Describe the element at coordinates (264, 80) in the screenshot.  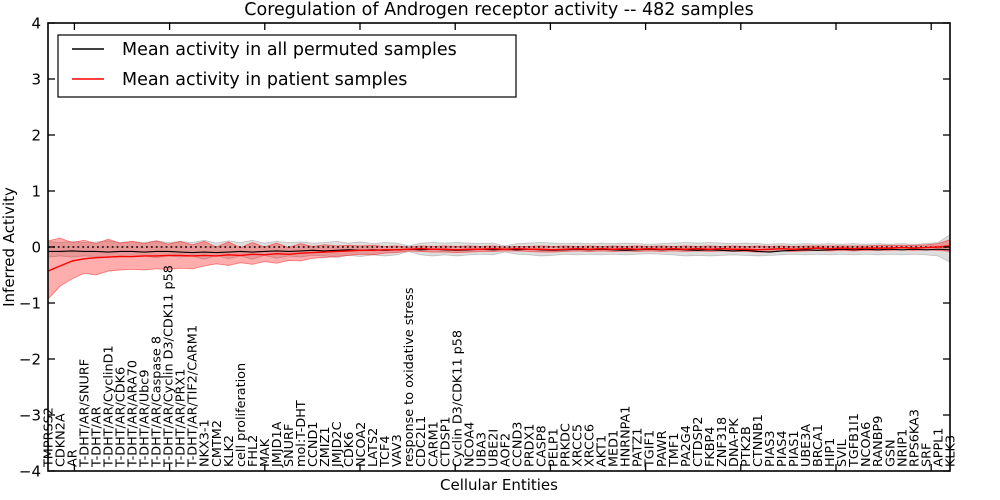
I see `legend-label-patient: Mean activity in patient samples` at that location.